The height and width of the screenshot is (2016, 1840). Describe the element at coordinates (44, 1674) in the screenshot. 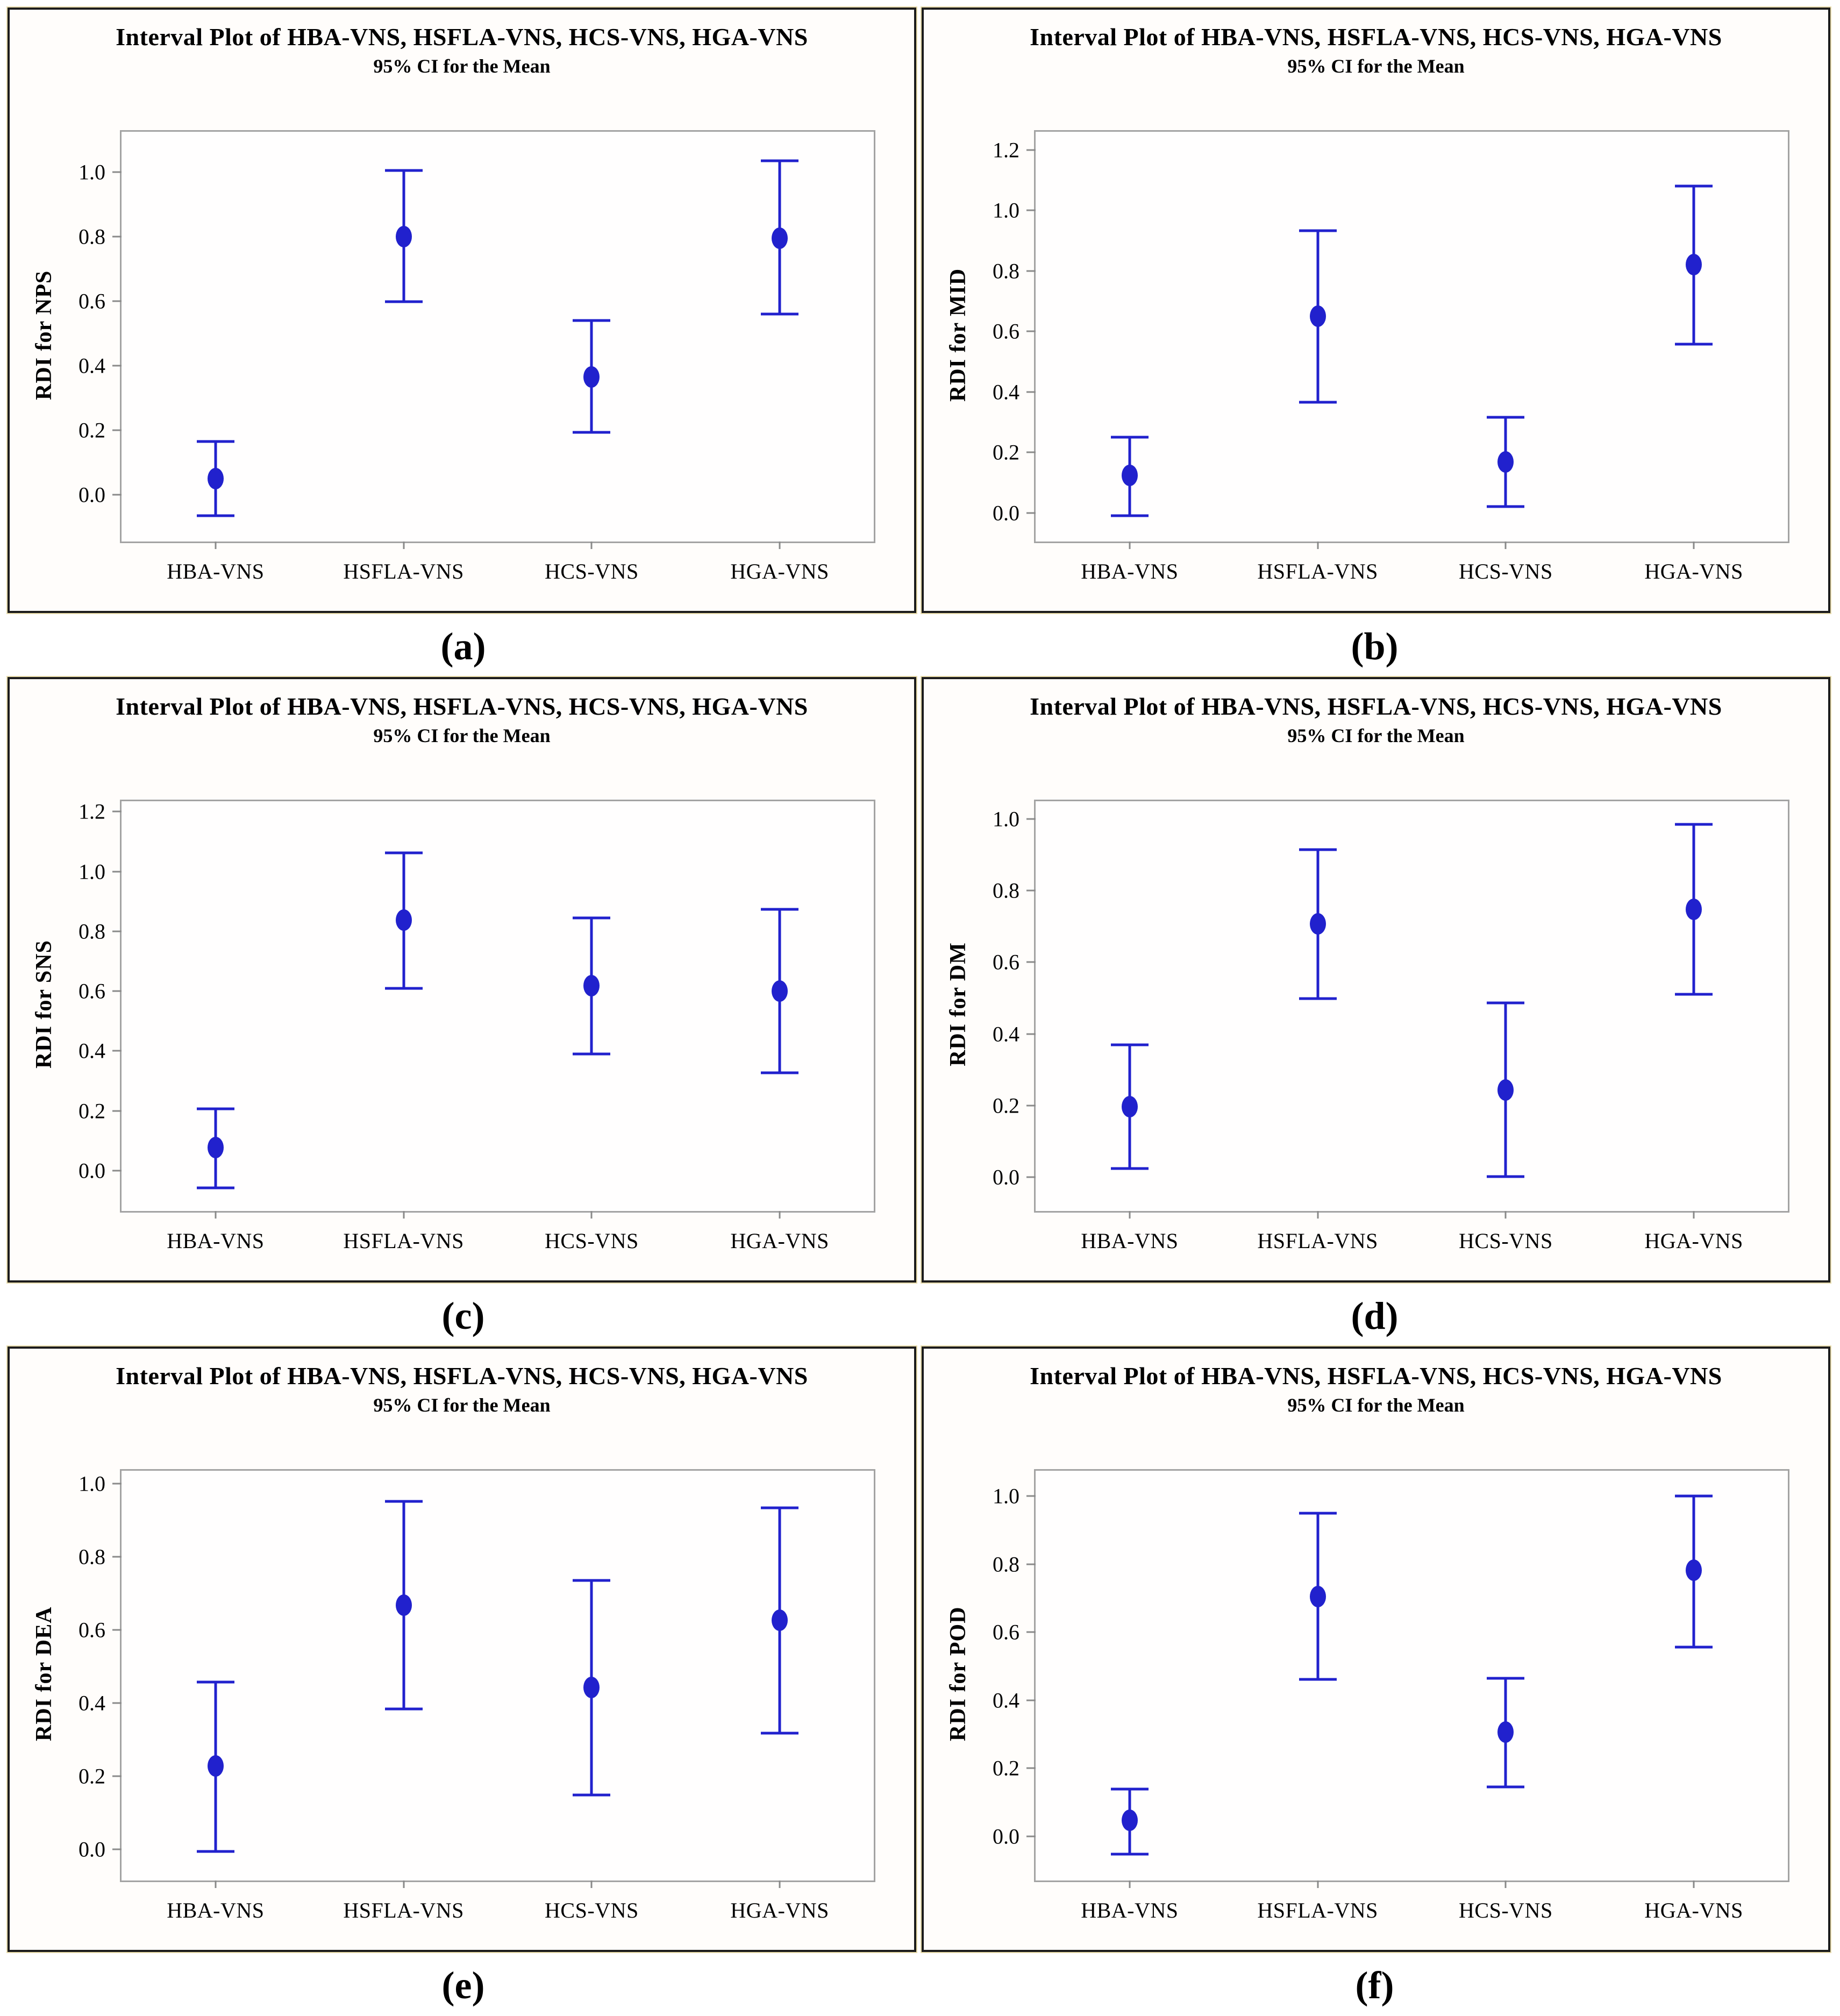

I see `y-axis-label: RDI for DEA` at that location.